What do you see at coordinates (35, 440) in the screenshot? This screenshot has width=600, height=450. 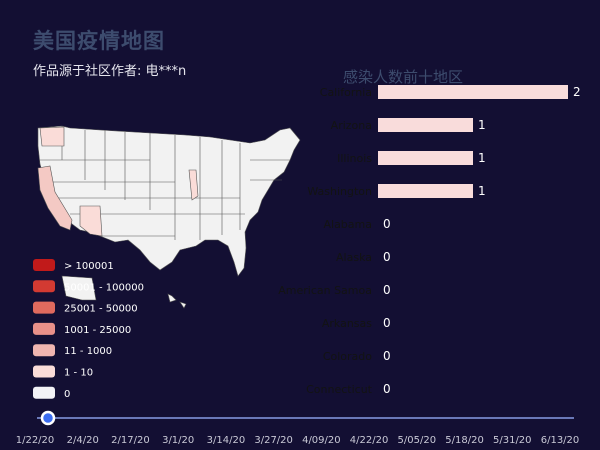 I see `timeline-label: 1/22/20` at bounding box center [35, 440].